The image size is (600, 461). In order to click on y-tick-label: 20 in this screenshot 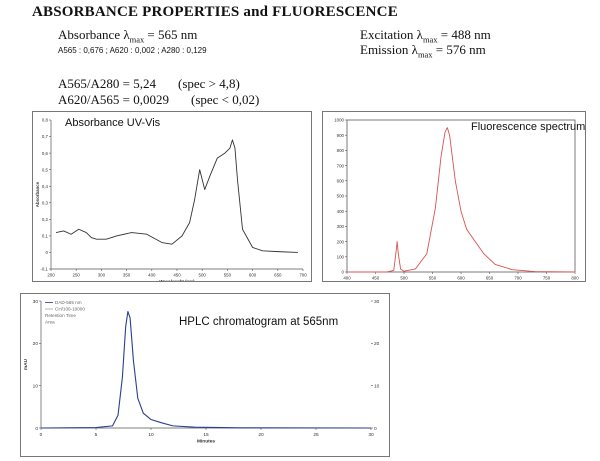, I will do `click(36, 344)`.